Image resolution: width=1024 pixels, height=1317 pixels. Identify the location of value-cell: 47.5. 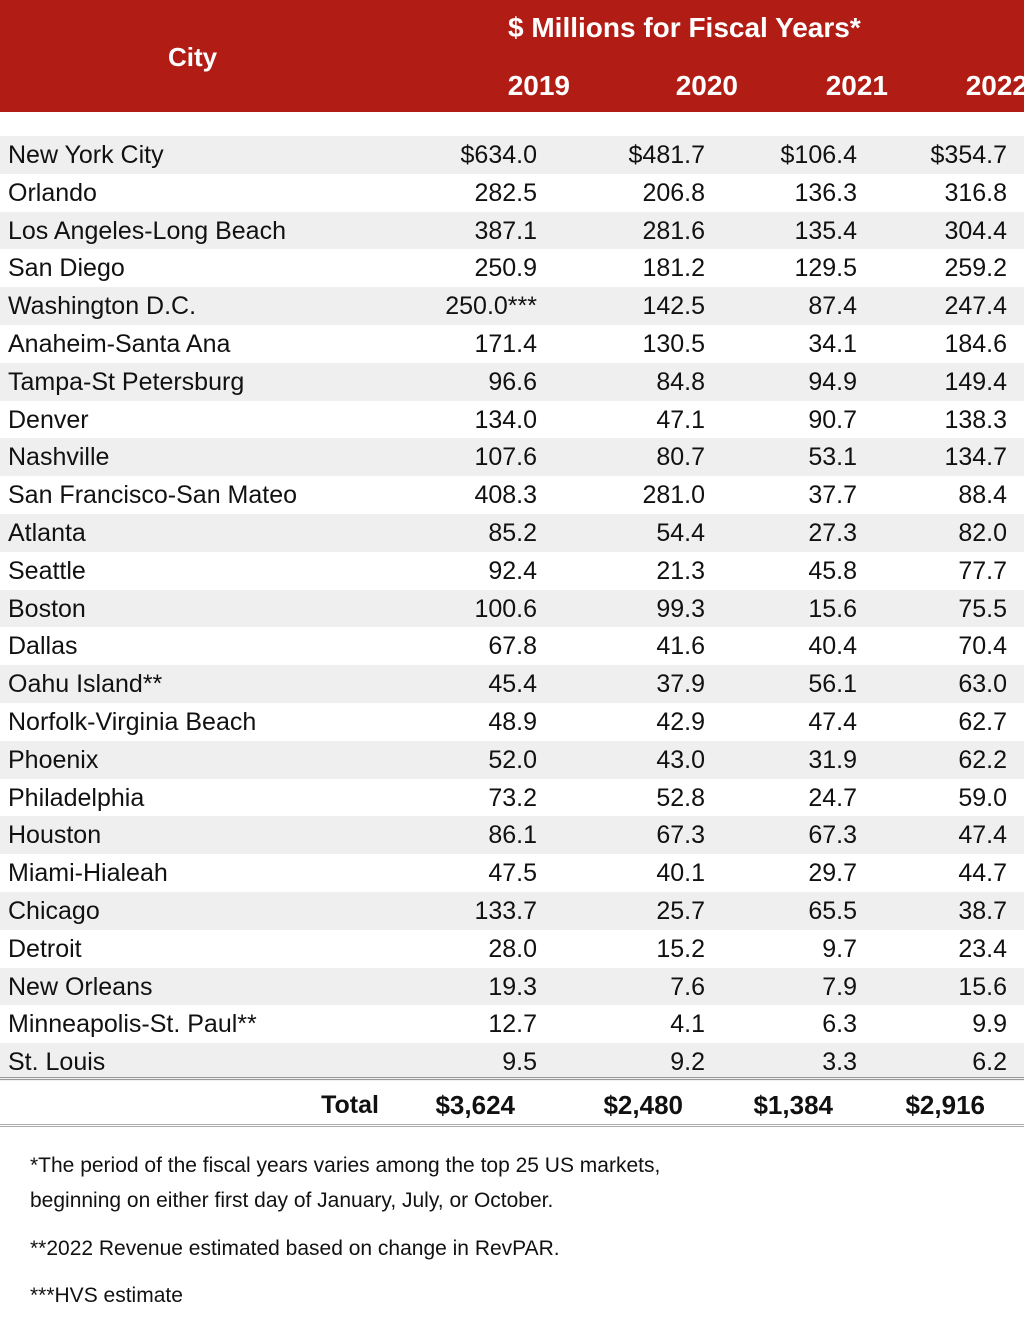
(512, 873).